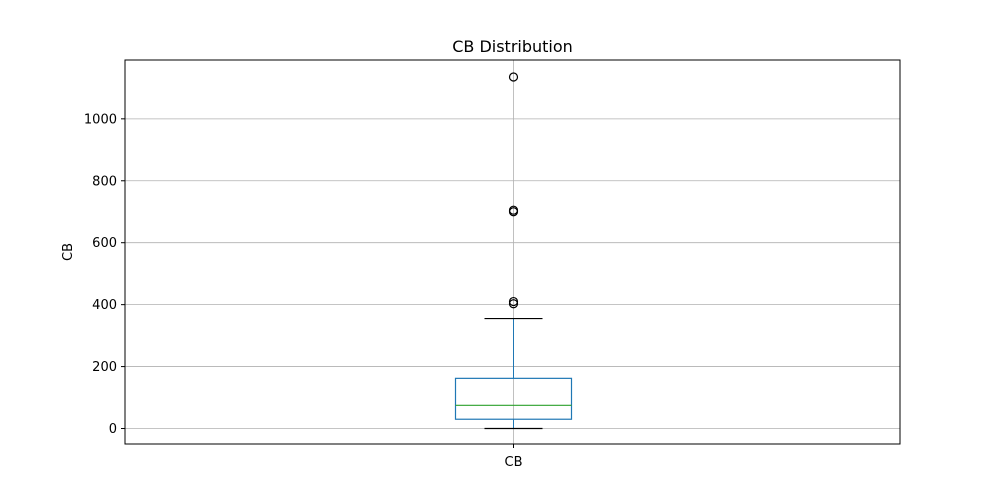 Image resolution: width=1000 pixels, height=500 pixels. I want to click on y-tick-label: 600, so click(104, 243).